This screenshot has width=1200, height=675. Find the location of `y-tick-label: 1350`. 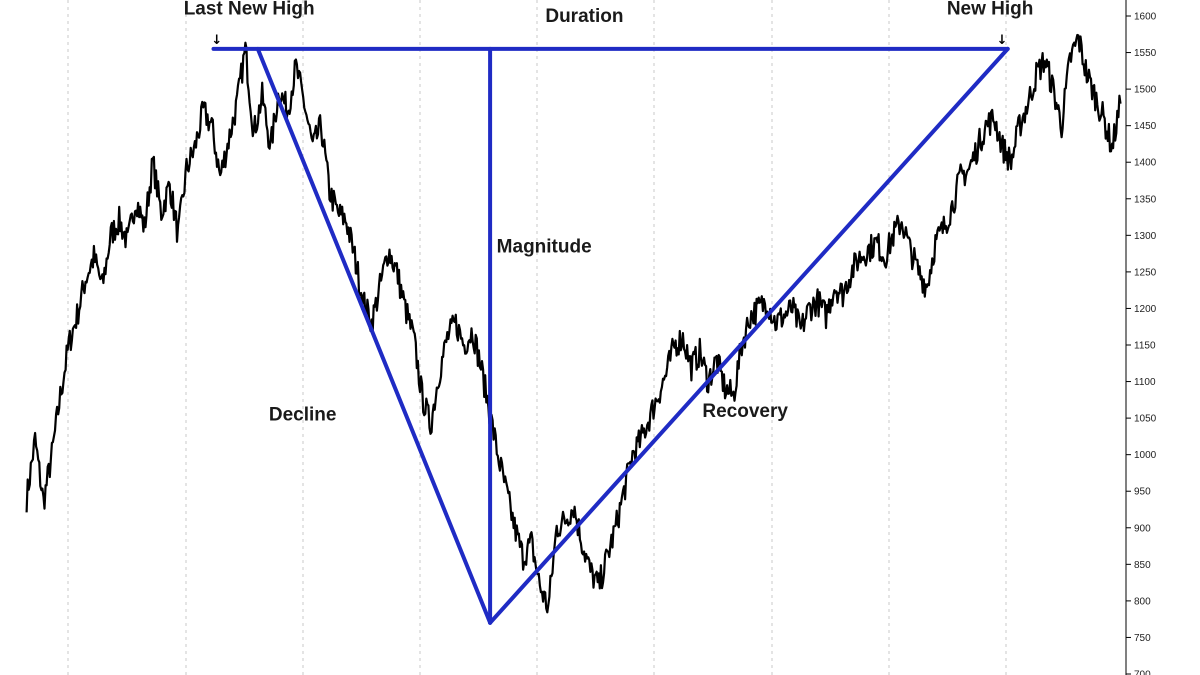

y-tick-label: 1350 is located at coordinates (1145, 199).